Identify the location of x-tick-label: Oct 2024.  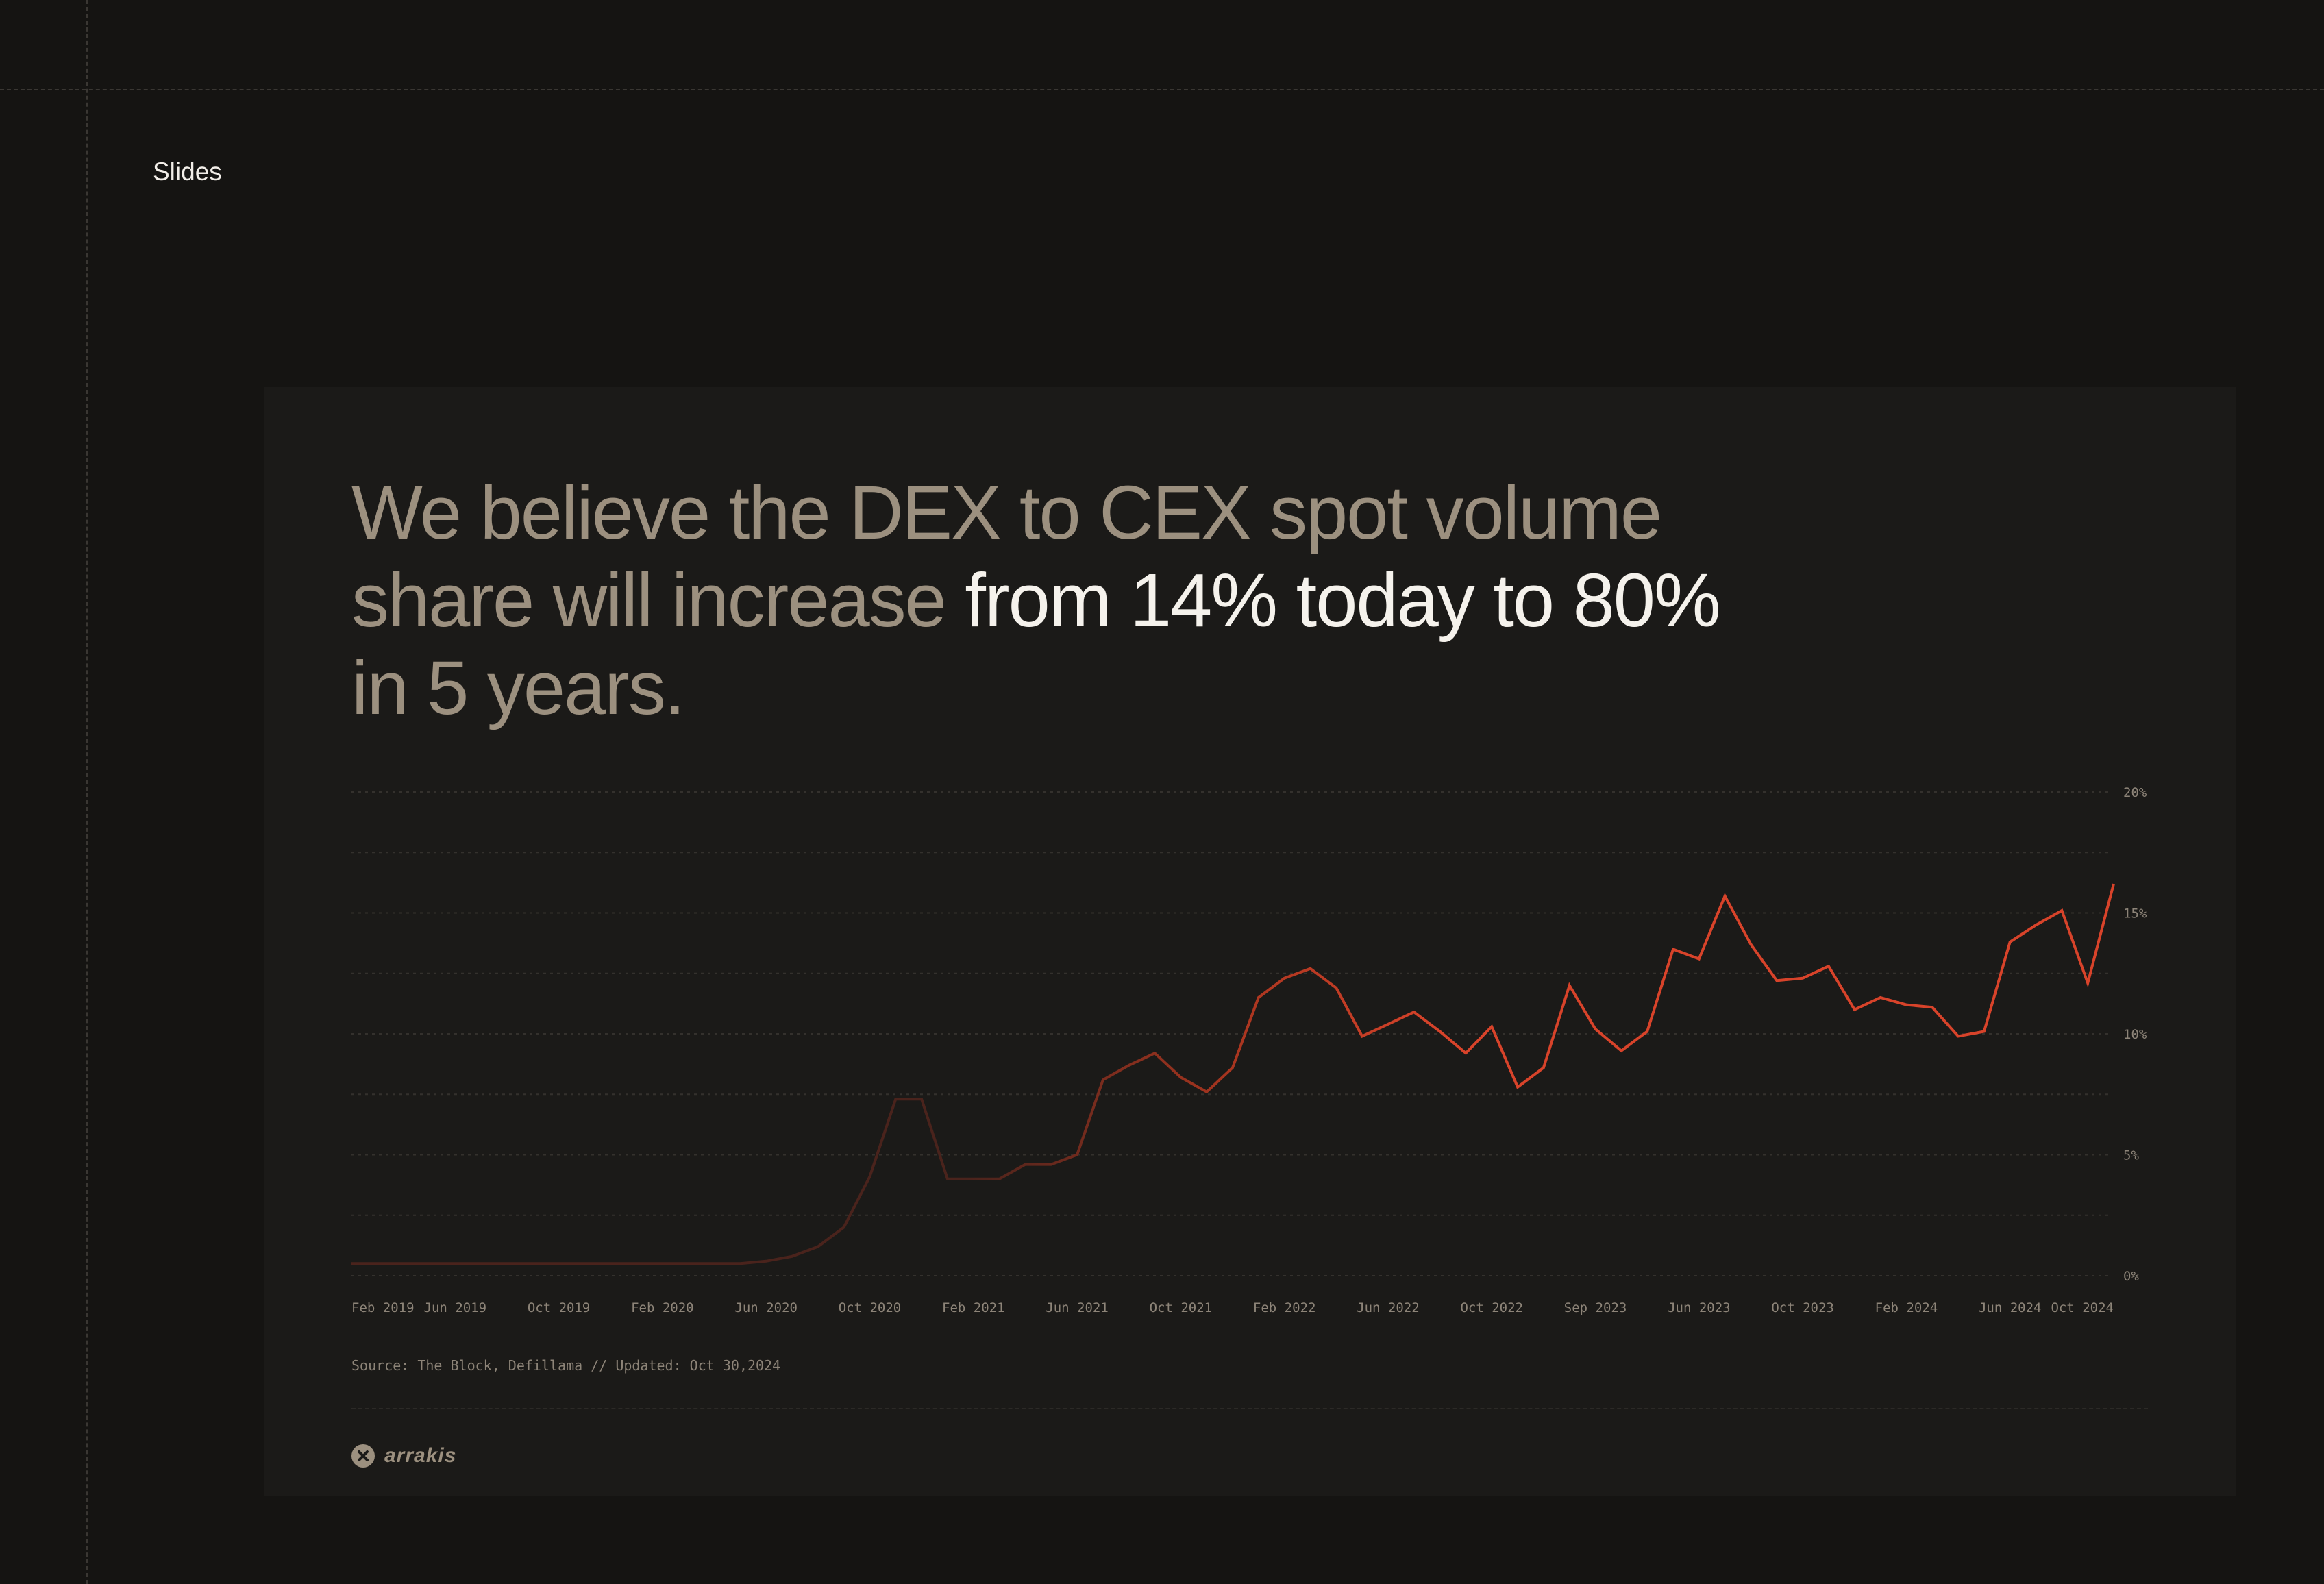
(2082, 1307).